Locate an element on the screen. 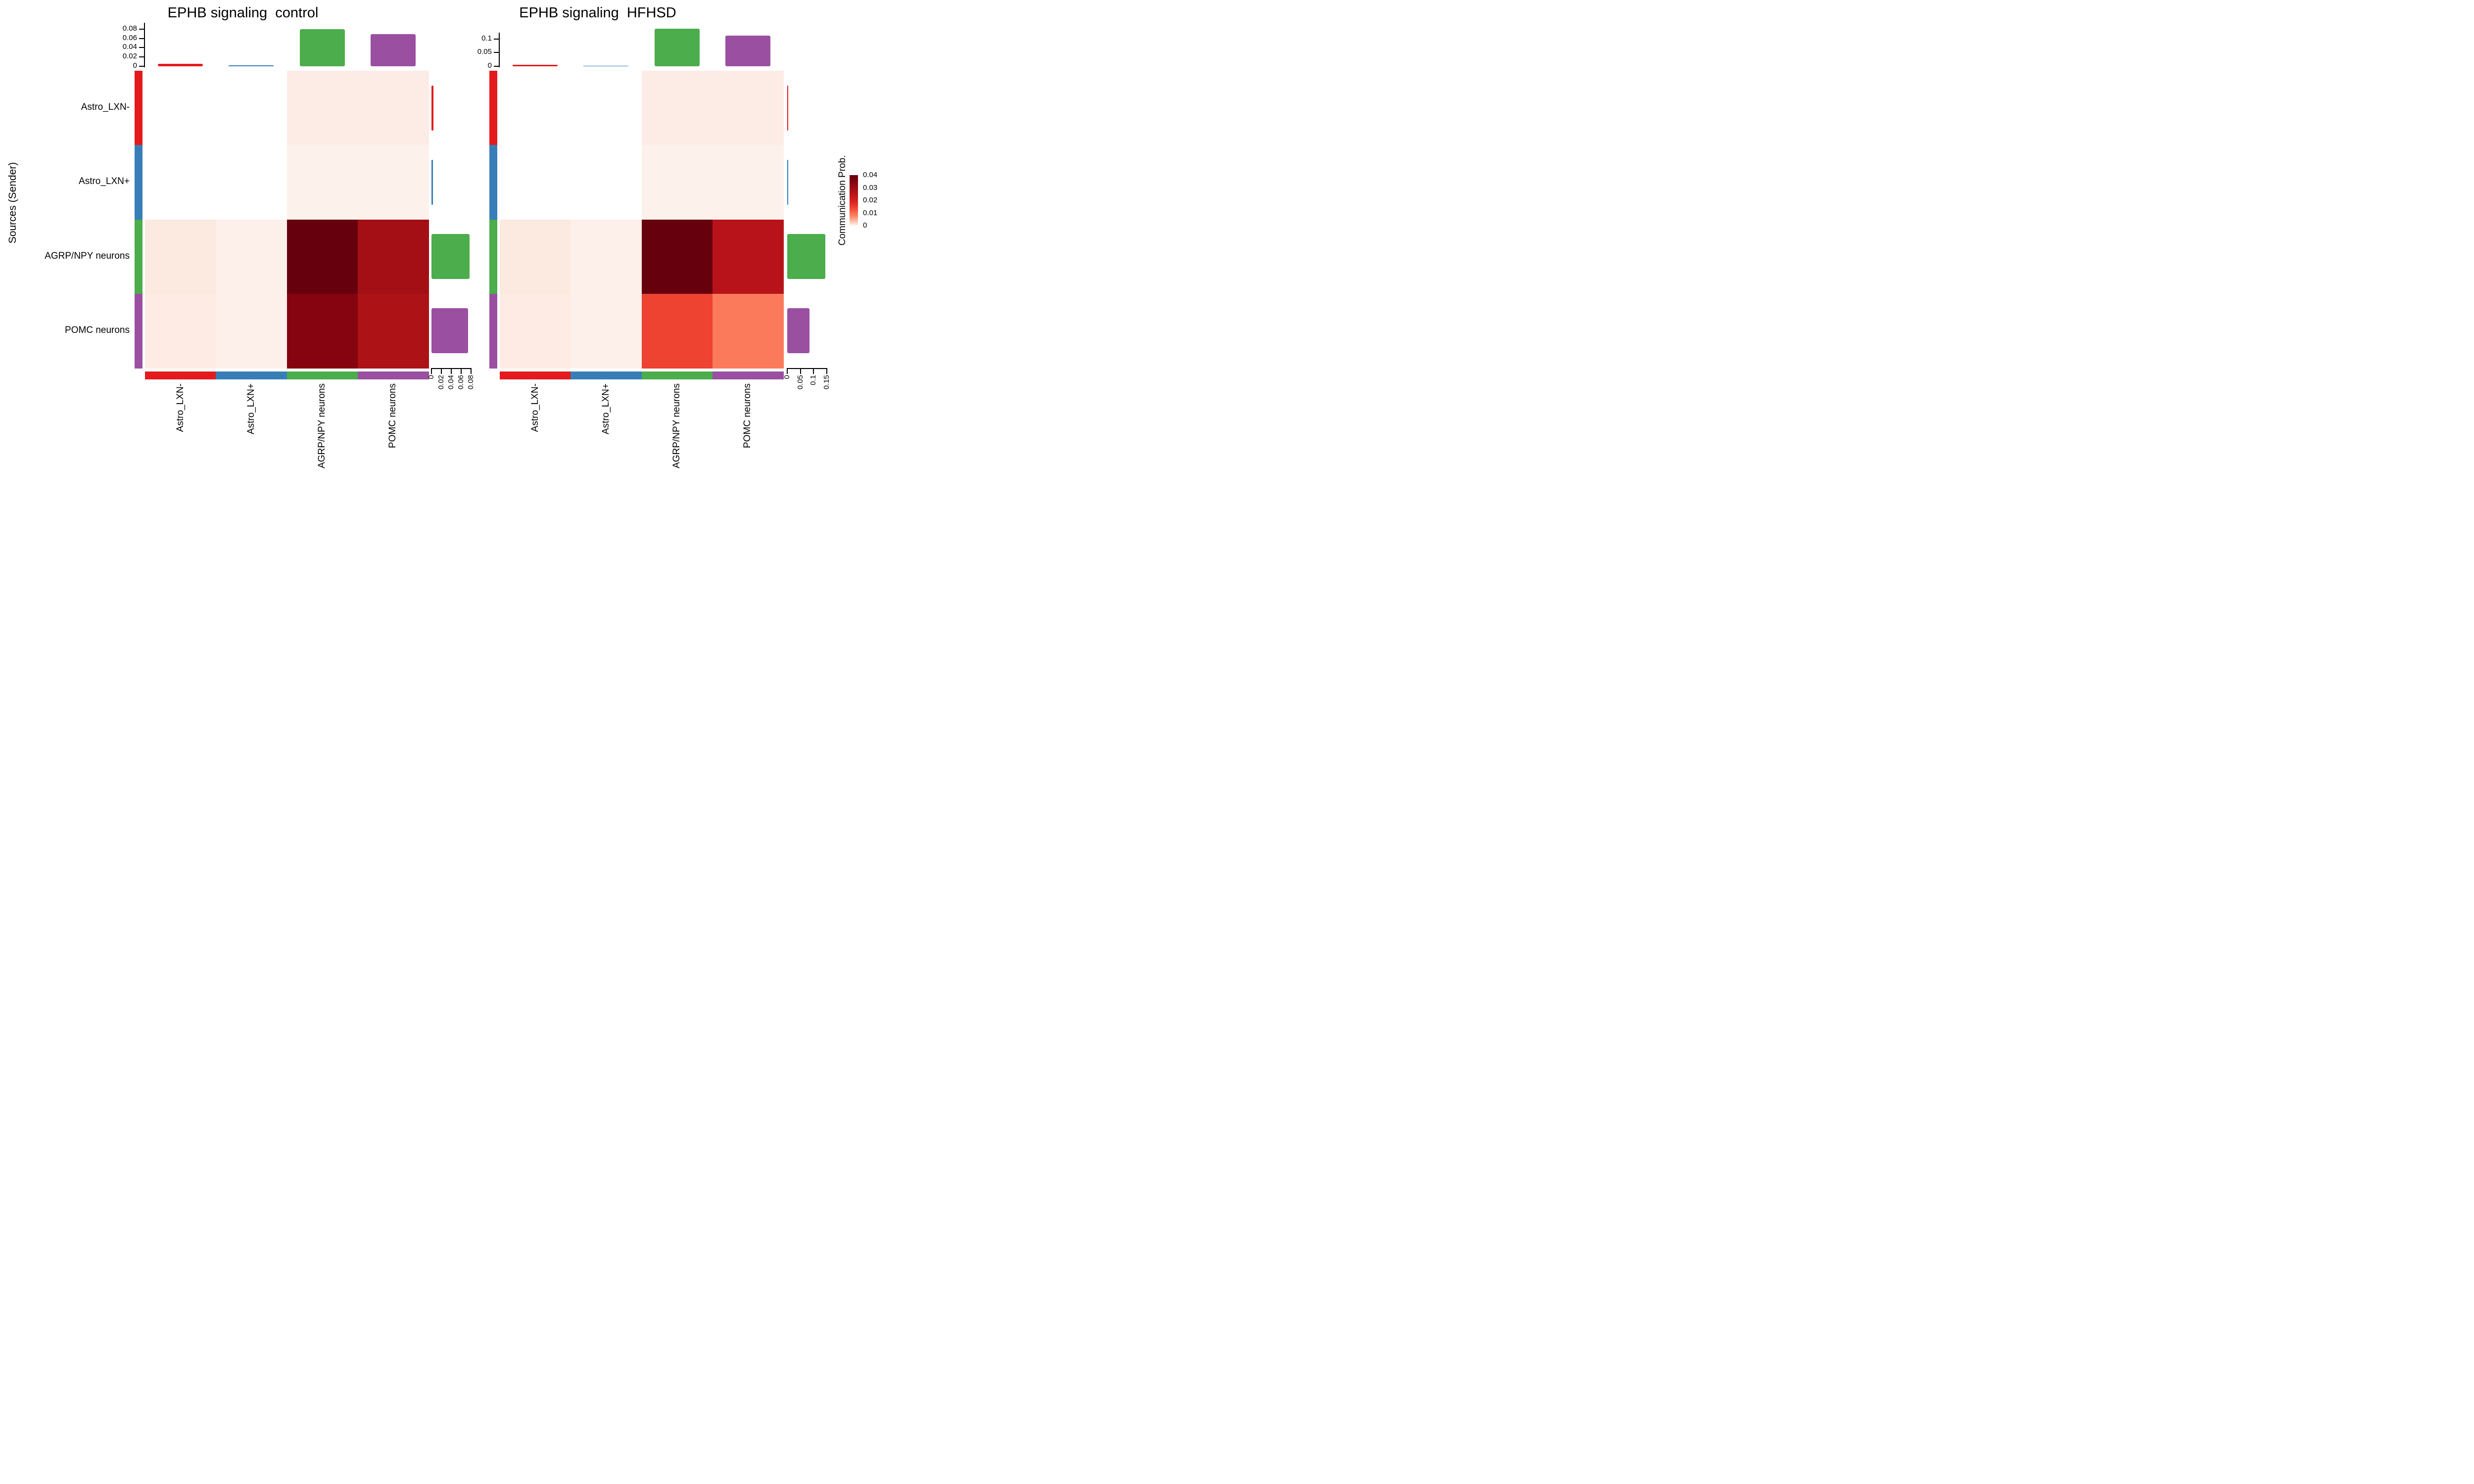  sources-sender-axis-title: Sources (Sender) is located at coordinates (12, 203).